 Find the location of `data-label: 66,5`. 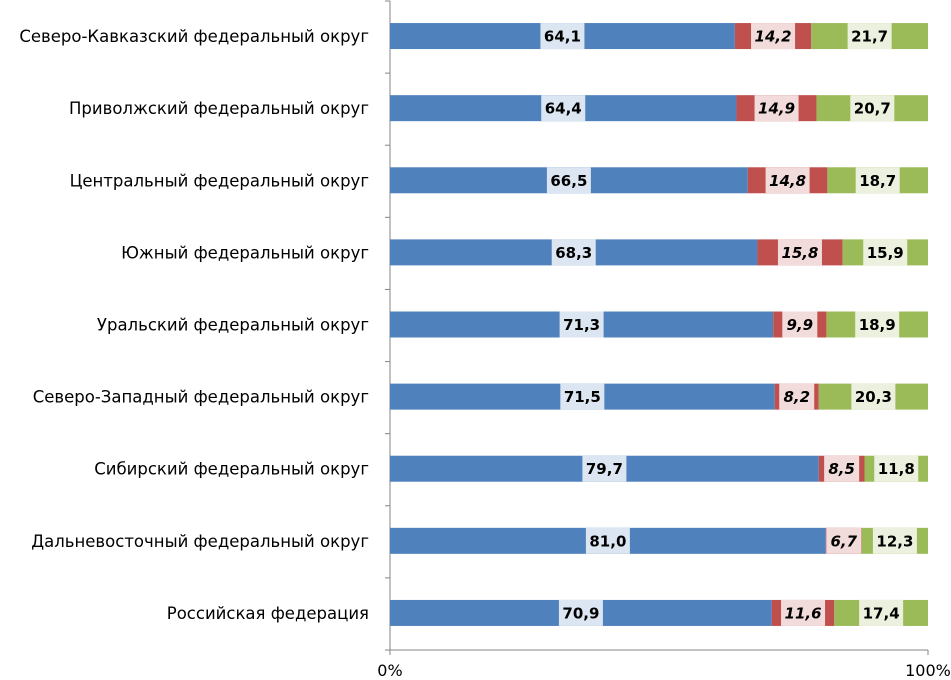

data-label: 66,5 is located at coordinates (568, 181).